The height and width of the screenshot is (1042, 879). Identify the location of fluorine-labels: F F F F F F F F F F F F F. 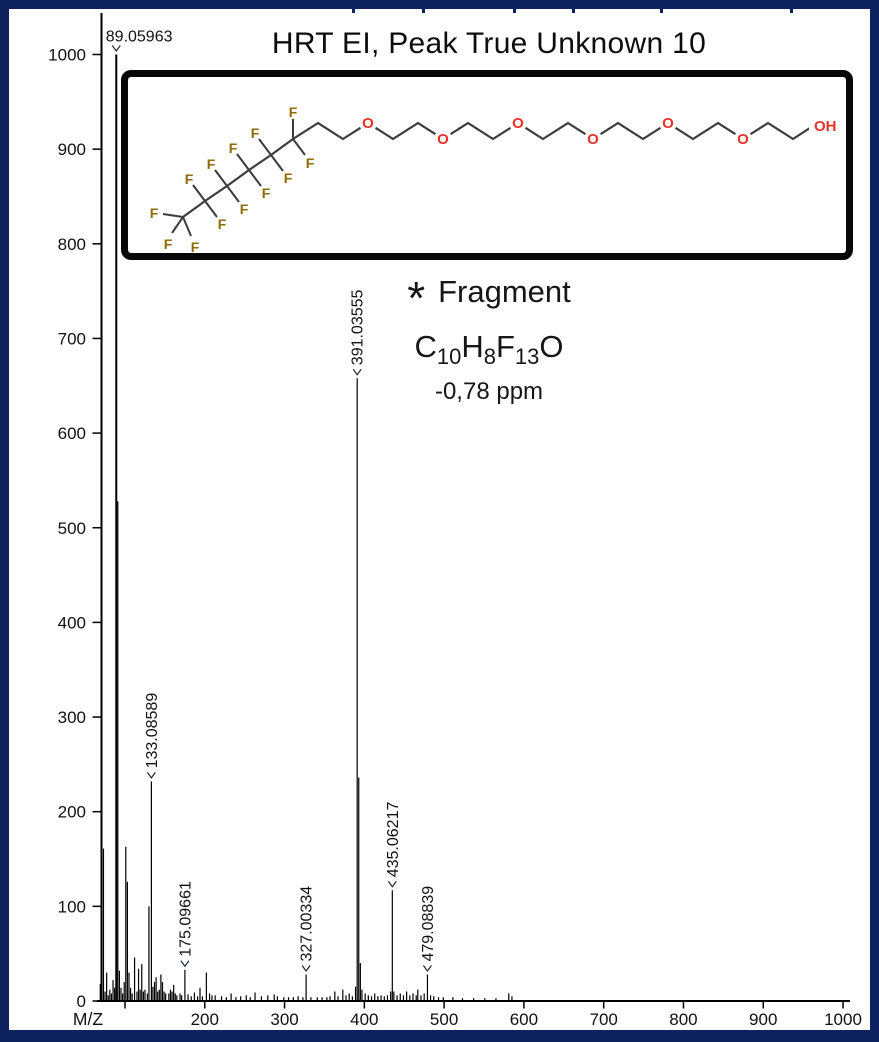
(232, 178).